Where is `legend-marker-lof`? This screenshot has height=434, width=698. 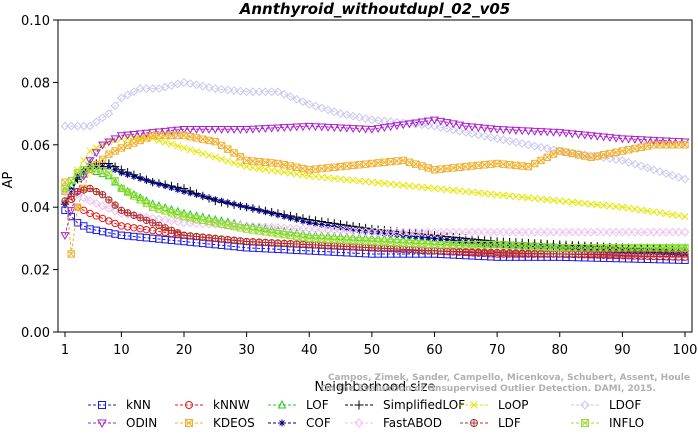 legend-marker-lof is located at coordinates (282, 404).